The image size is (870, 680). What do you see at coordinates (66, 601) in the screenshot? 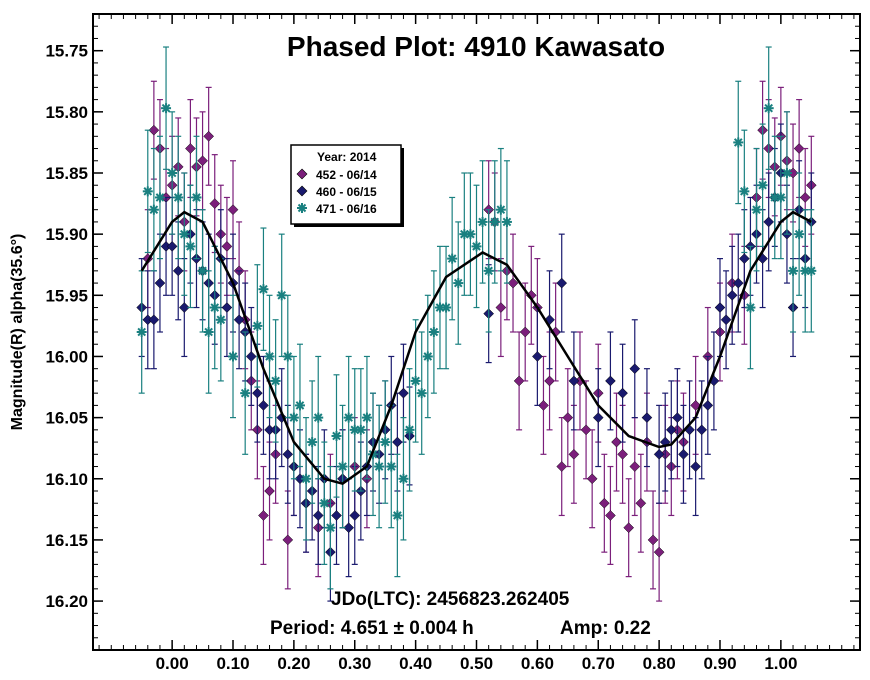
I see `y-tick-label: 16.20` at bounding box center [66, 601].